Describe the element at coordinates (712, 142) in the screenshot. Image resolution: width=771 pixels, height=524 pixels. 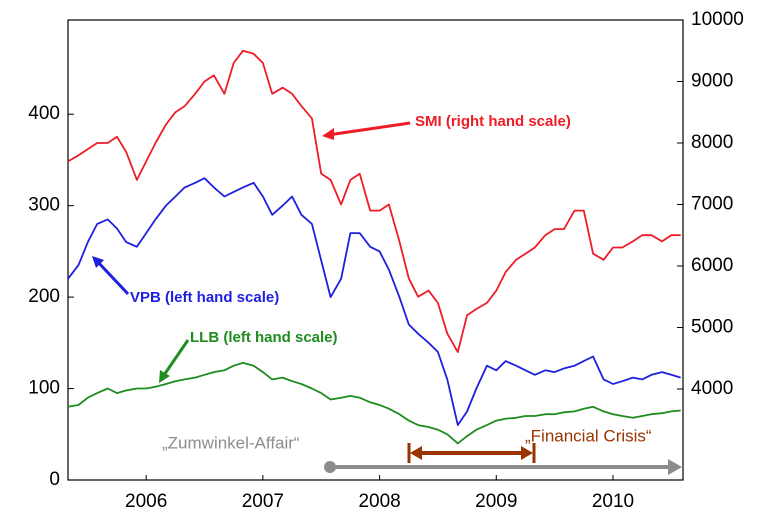
I see `y2-tick-label: 8000` at that location.